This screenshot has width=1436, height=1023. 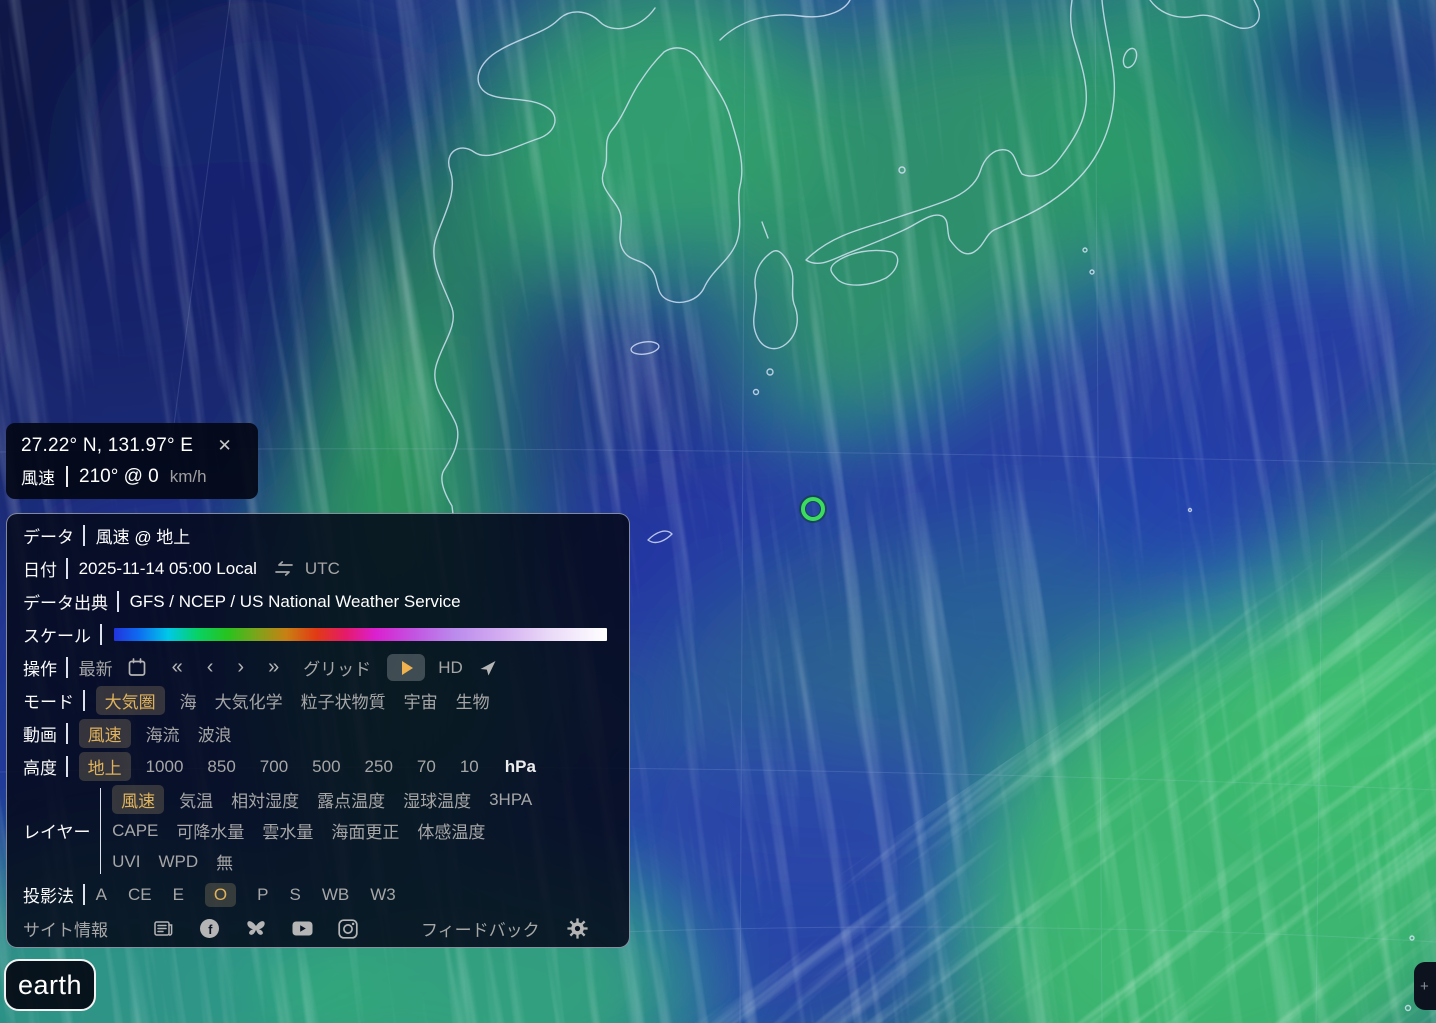 I want to click on option-WB: WB, so click(x=335, y=894).